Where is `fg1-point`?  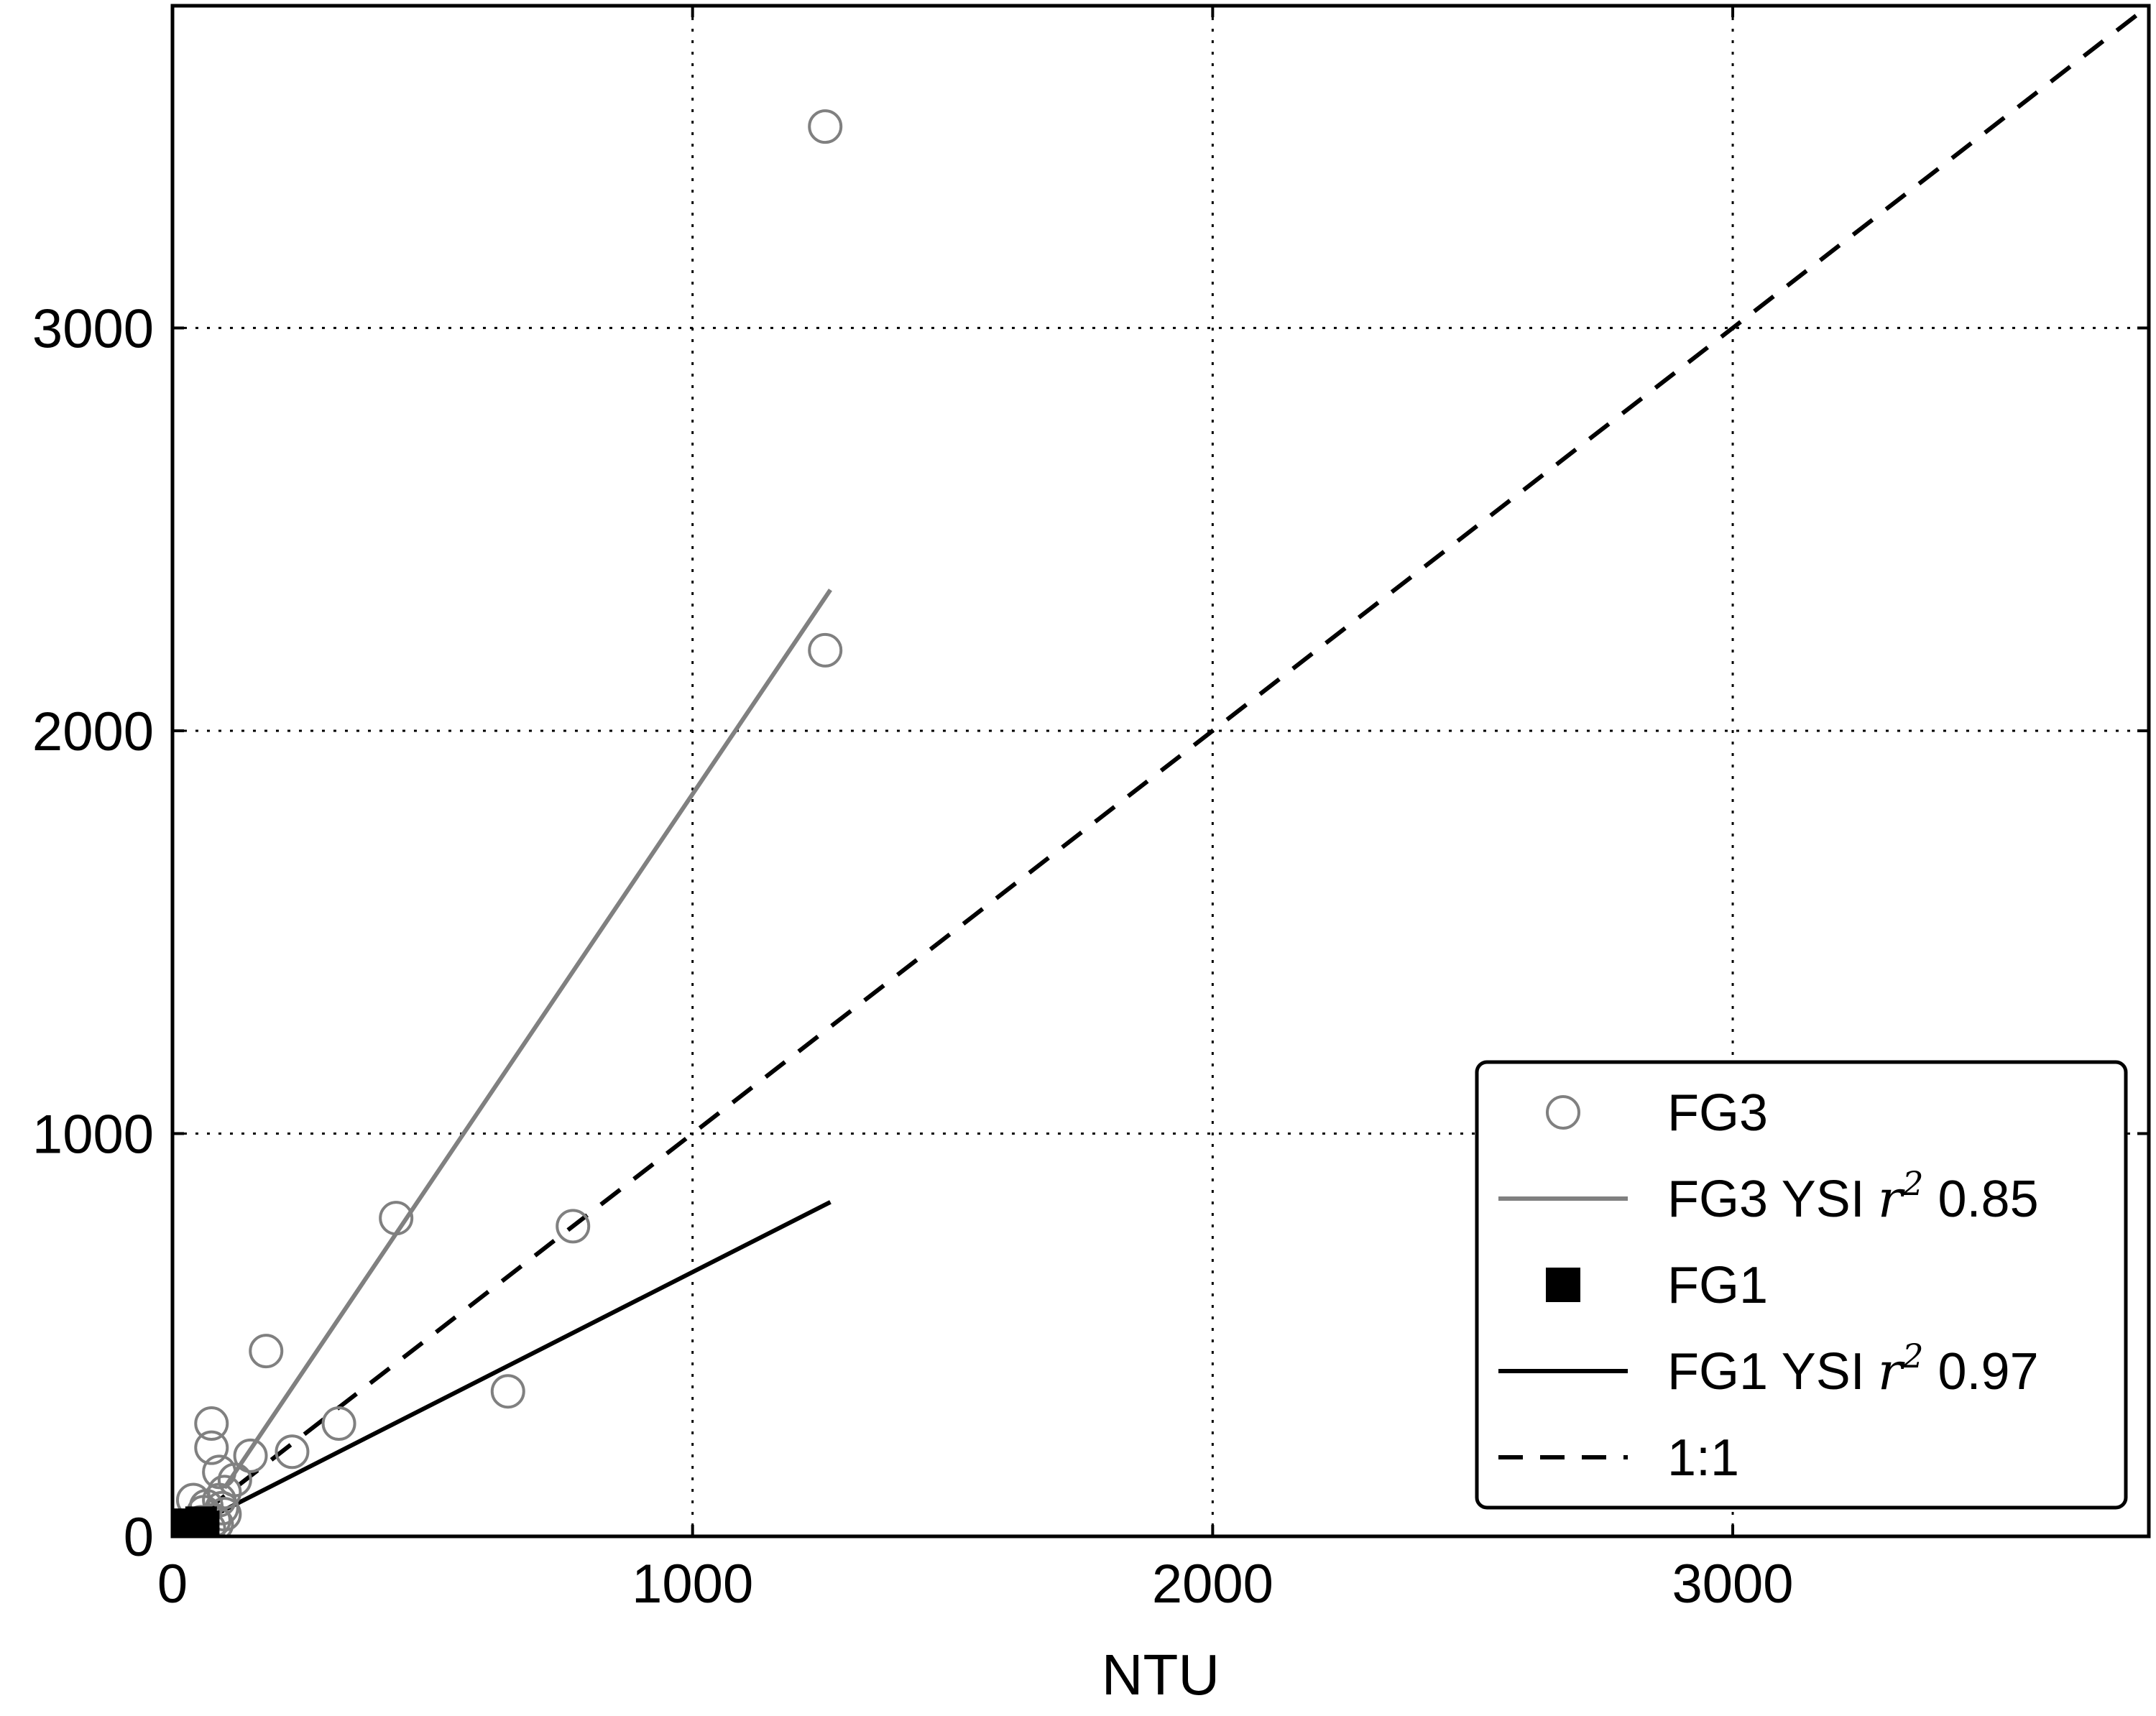
fg1-point is located at coordinates (188, 1526).